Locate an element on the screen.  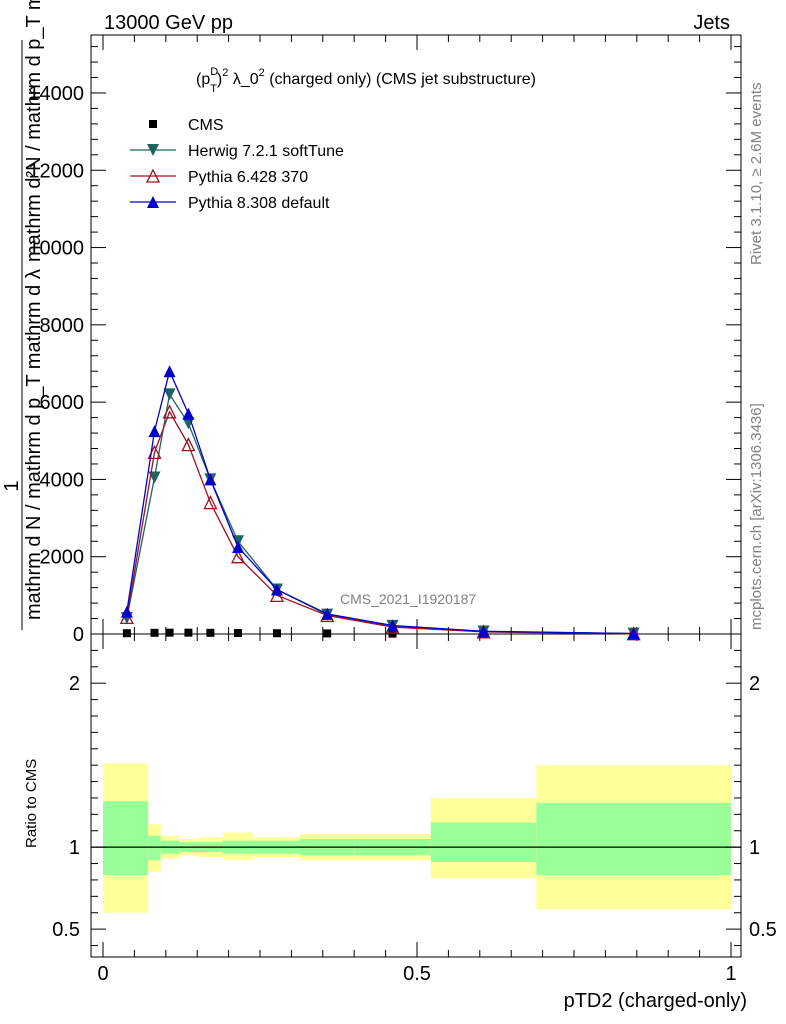
y-tick-label: 10000 is located at coordinates (56, 249).